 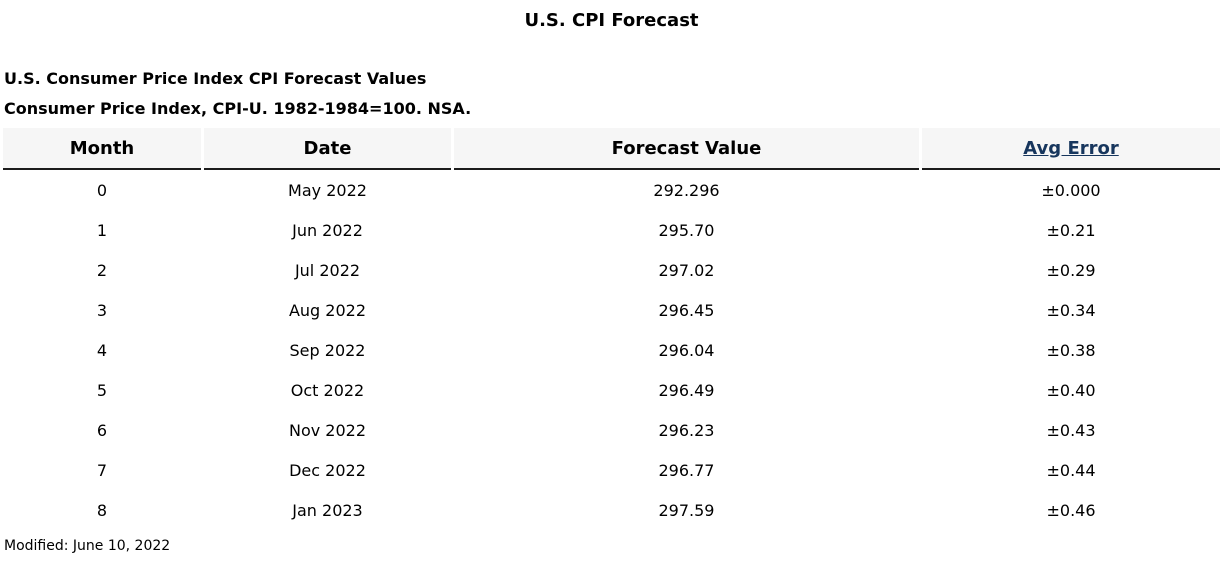 What do you see at coordinates (327, 350) in the screenshot?
I see `cell-date: Sep 2022` at bounding box center [327, 350].